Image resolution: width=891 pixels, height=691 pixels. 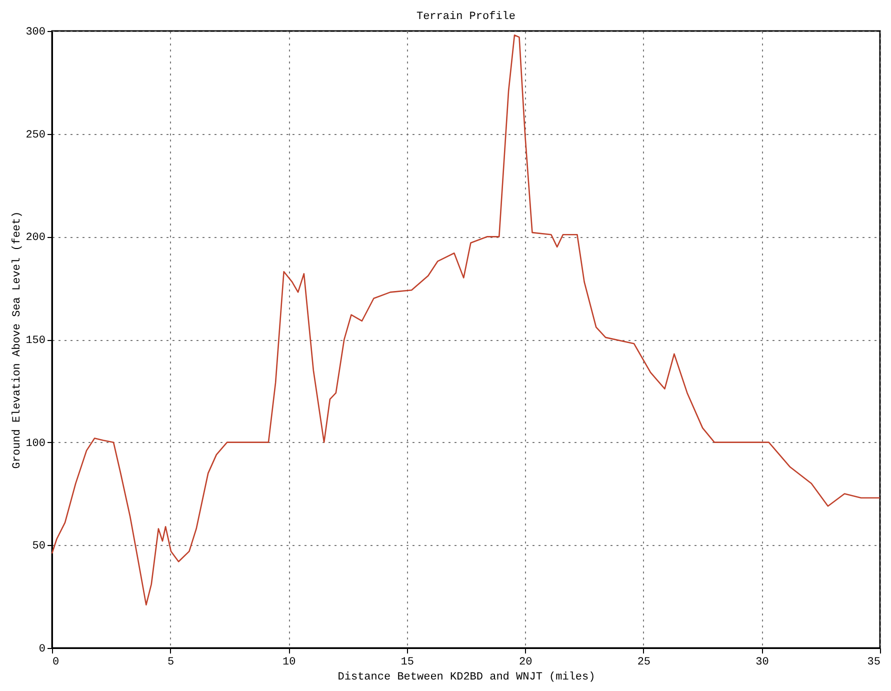 What do you see at coordinates (170, 662) in the screenshot?
I see `x-tick-label: 5` at bounding box center [170, 662].